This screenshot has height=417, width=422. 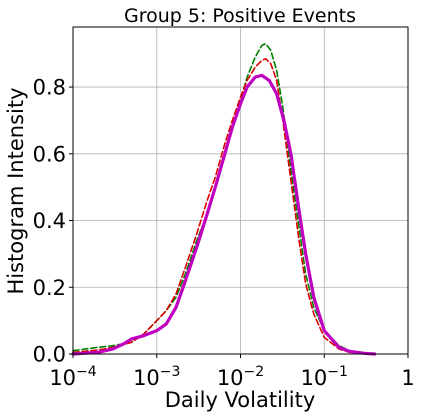 What do you see at coordinates (49, 288) in the screenshot?
I see `y-tick-label: 0.2` at bounding box center [49, 288].